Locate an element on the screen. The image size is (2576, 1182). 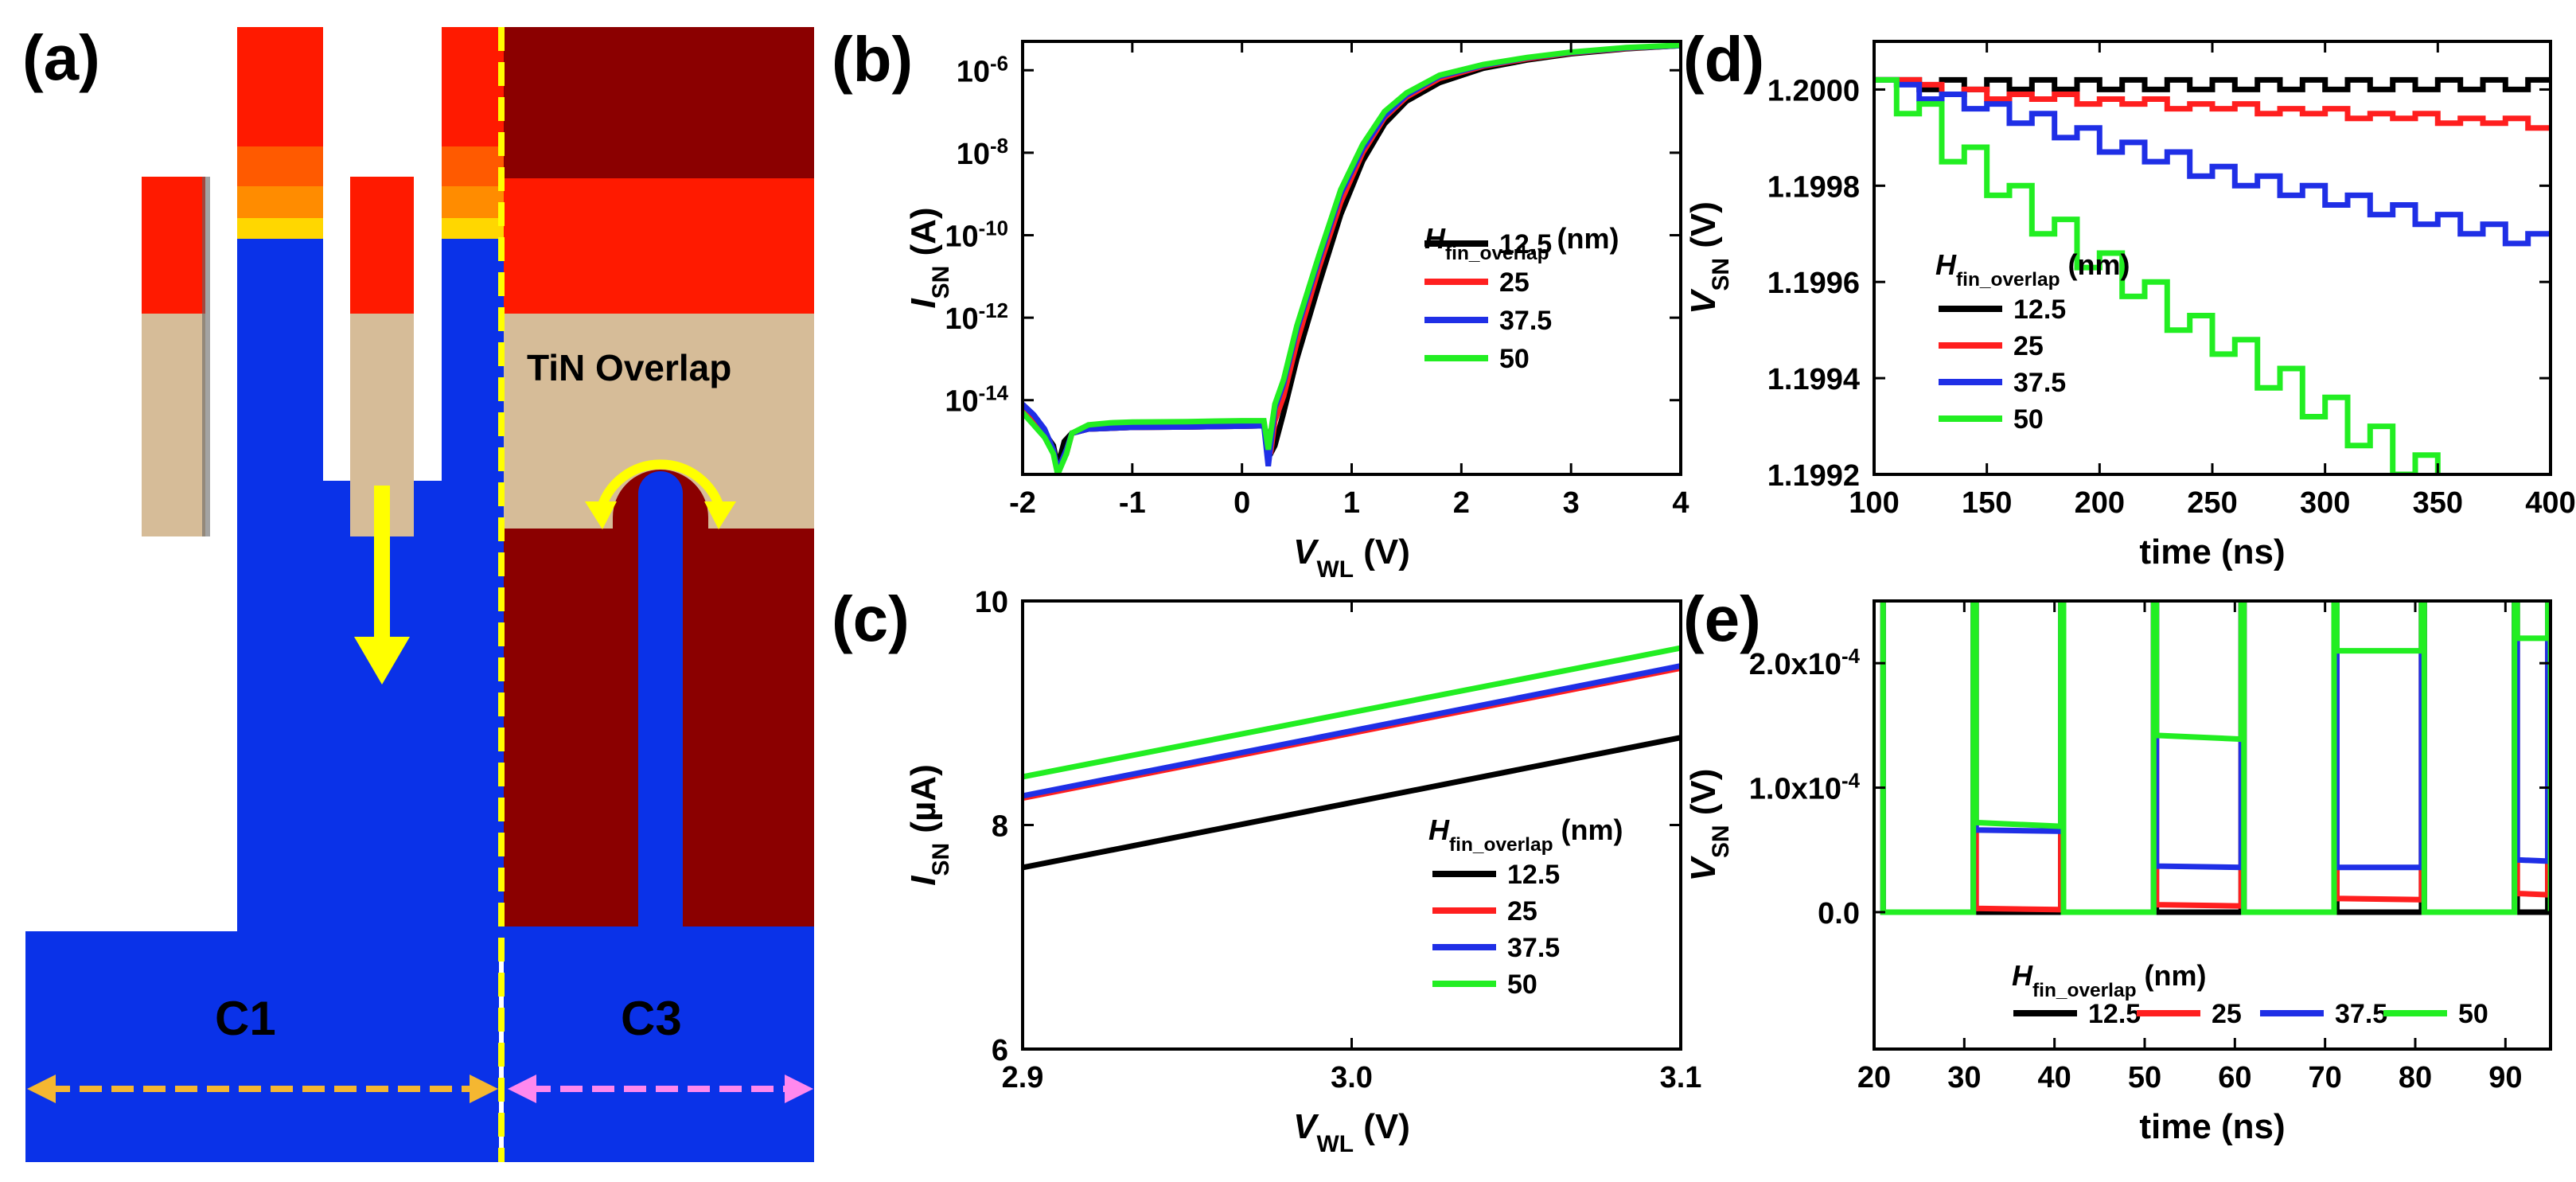
panel-b-label: (b) is located at coordinates (872, 59).